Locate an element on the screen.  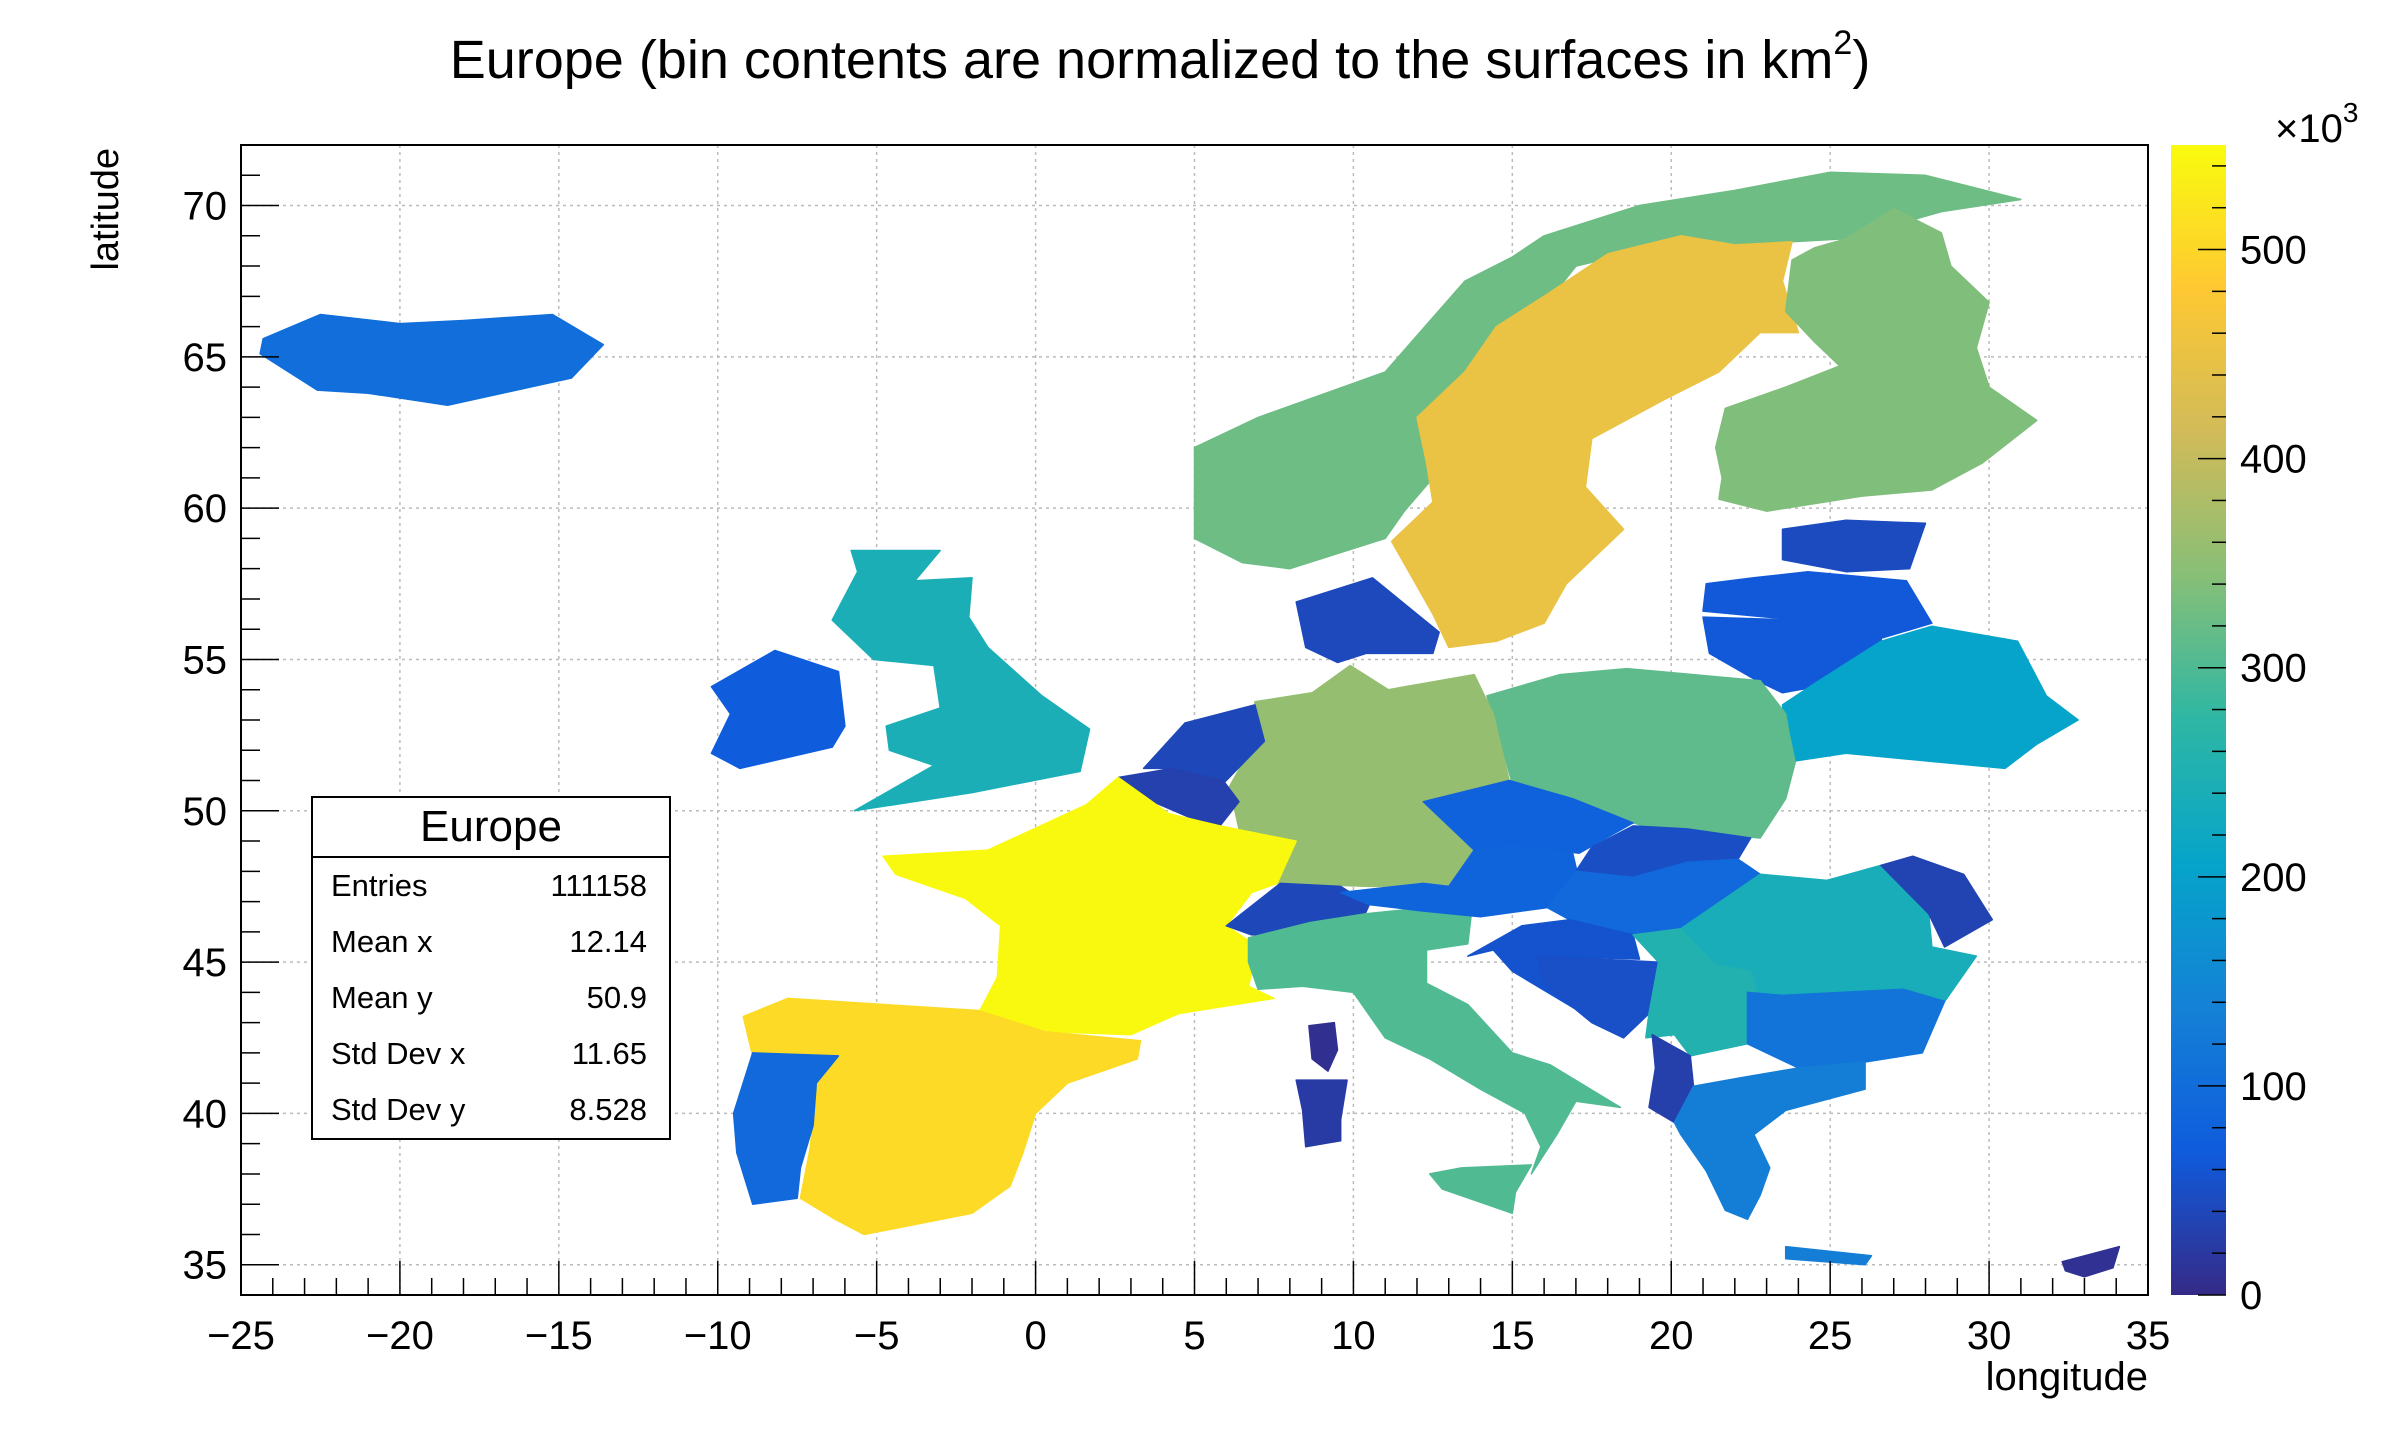
region-sicily is located at coordinates (1480, 1189).